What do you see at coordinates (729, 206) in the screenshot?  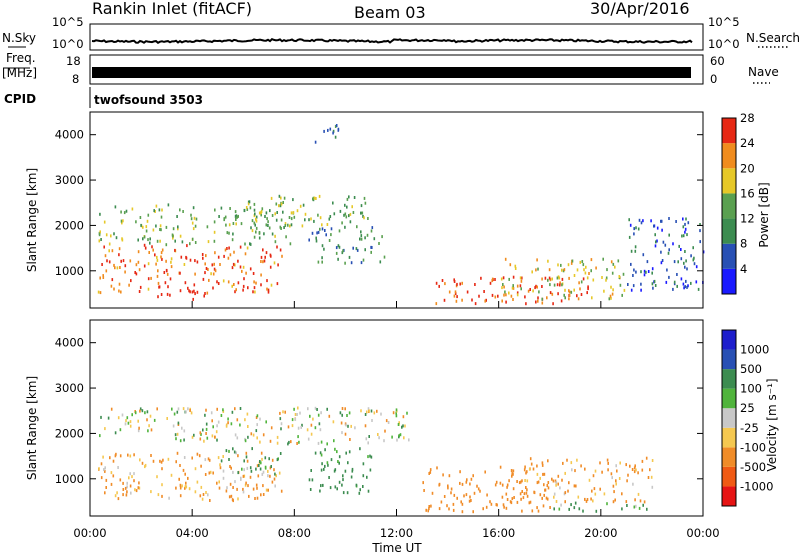 I see `colorbar-frame` at bounding box center [729, 206].